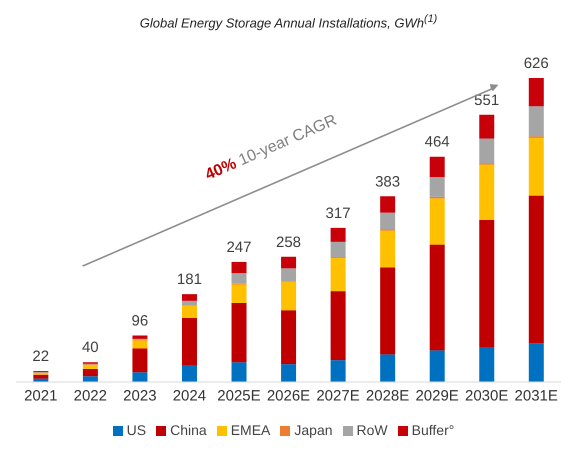 The width and height of the screenshot is (577, 456). I want to click on x-tick-label: 2026E, so click(288, 396).